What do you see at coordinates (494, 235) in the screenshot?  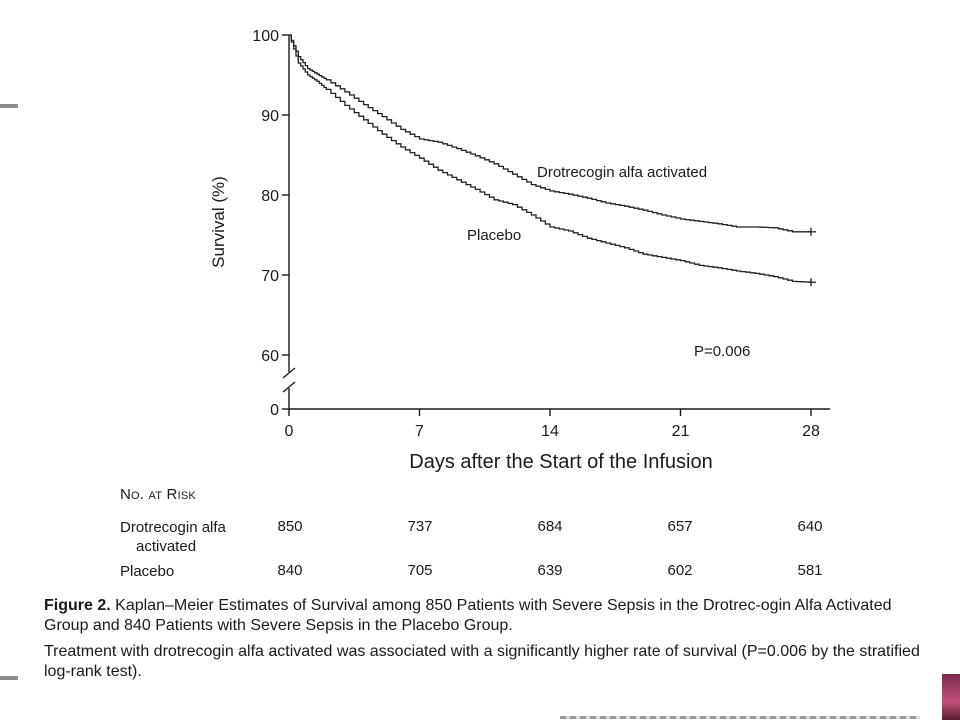 I see `series-label-placebo: Placebo` at bounding box center [494, 235].